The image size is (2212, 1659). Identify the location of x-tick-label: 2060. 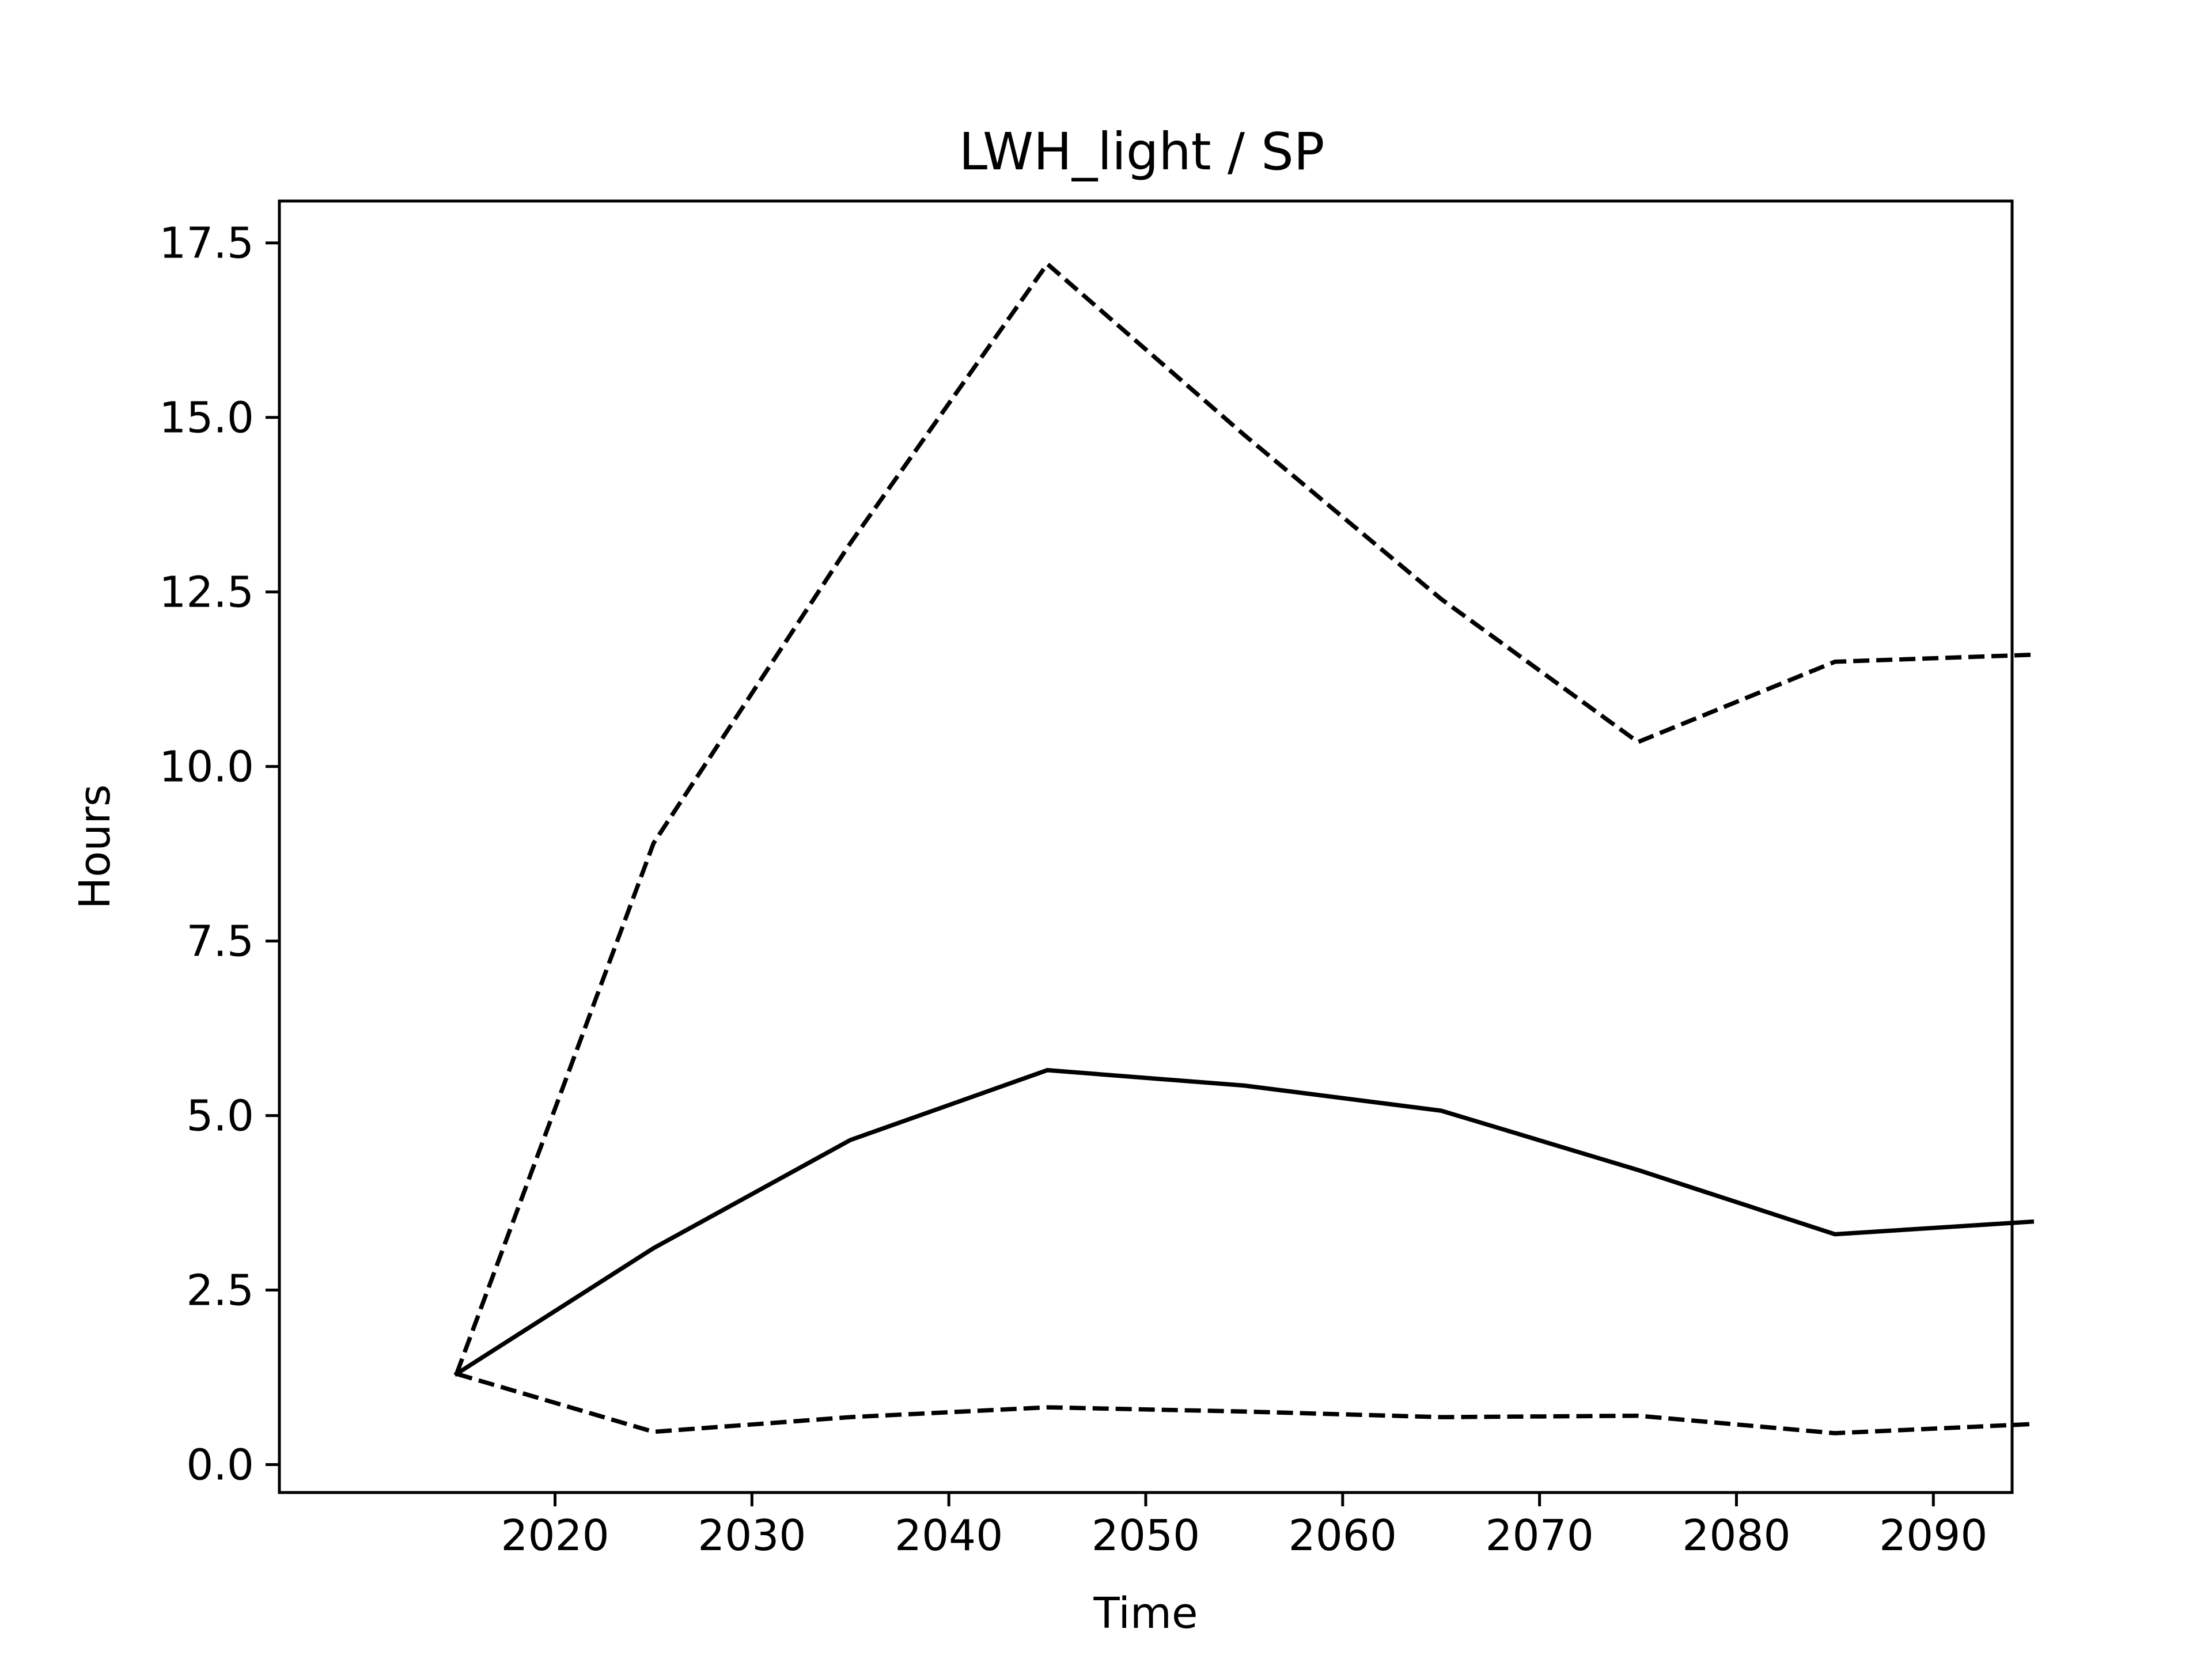
(1343, 1535).